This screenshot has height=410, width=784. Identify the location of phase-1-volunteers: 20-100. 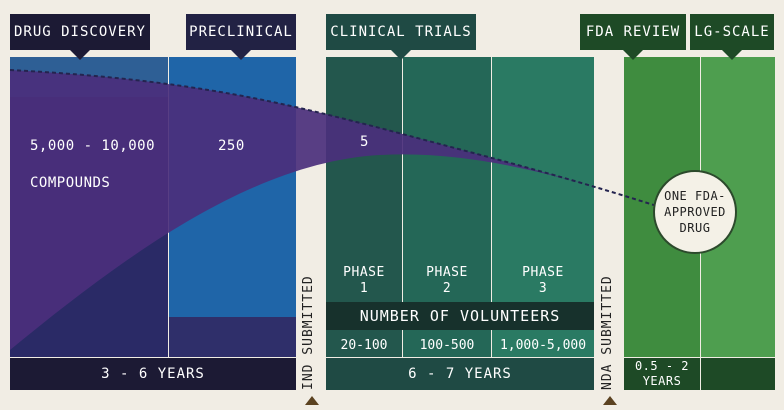
(364, 345).